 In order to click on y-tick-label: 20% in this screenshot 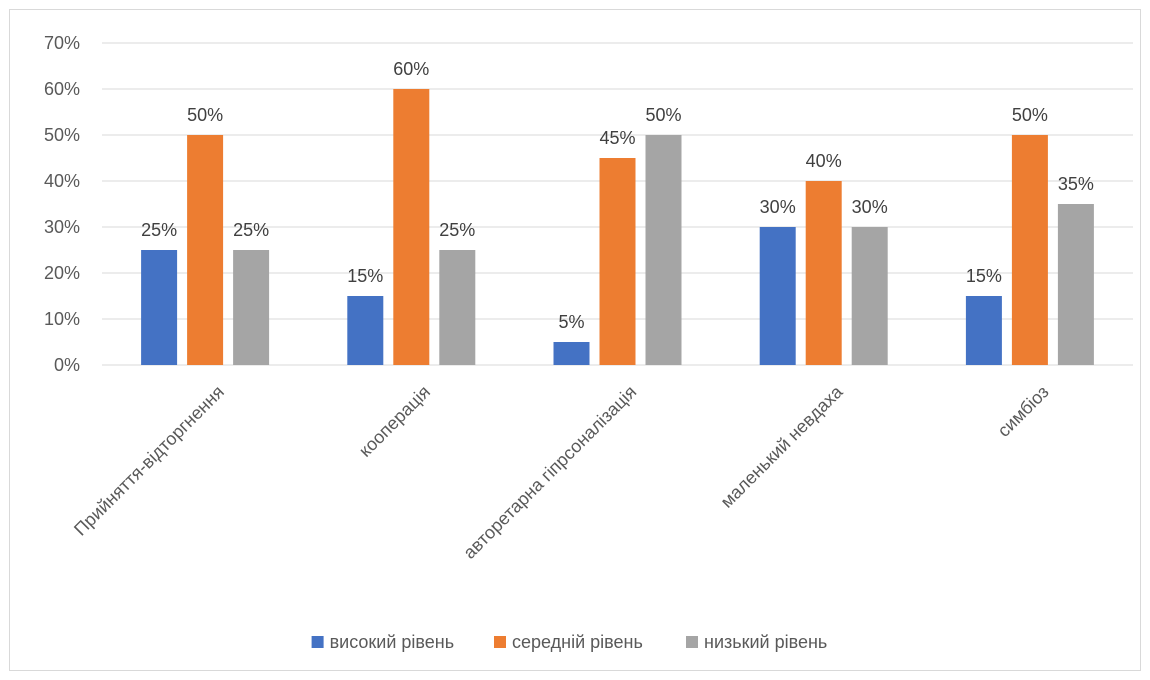, I will do `click(62, 273)`.